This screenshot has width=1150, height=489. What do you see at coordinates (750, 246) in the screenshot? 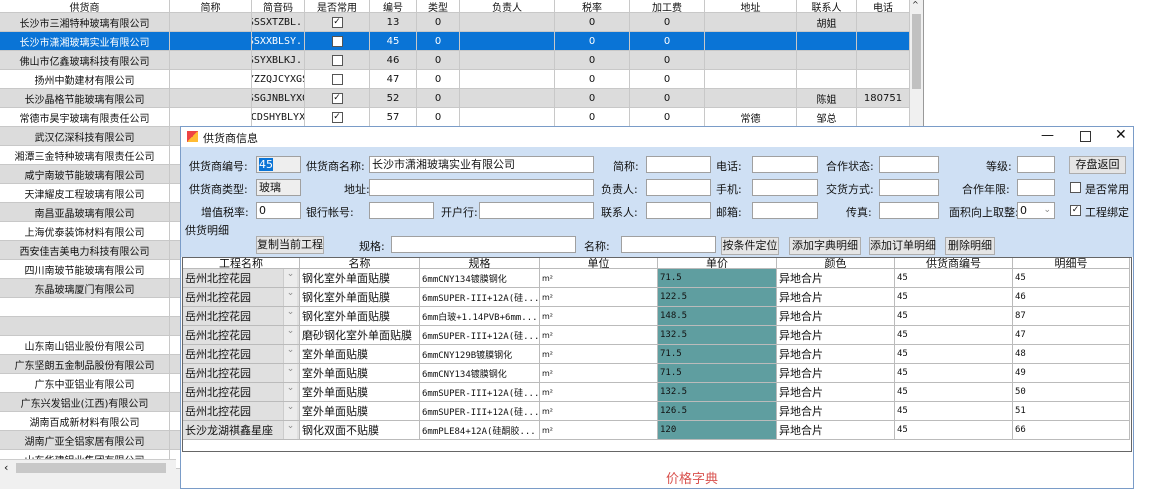
I see `locate-button: 按条件定位` at bounding box center [750, 246].